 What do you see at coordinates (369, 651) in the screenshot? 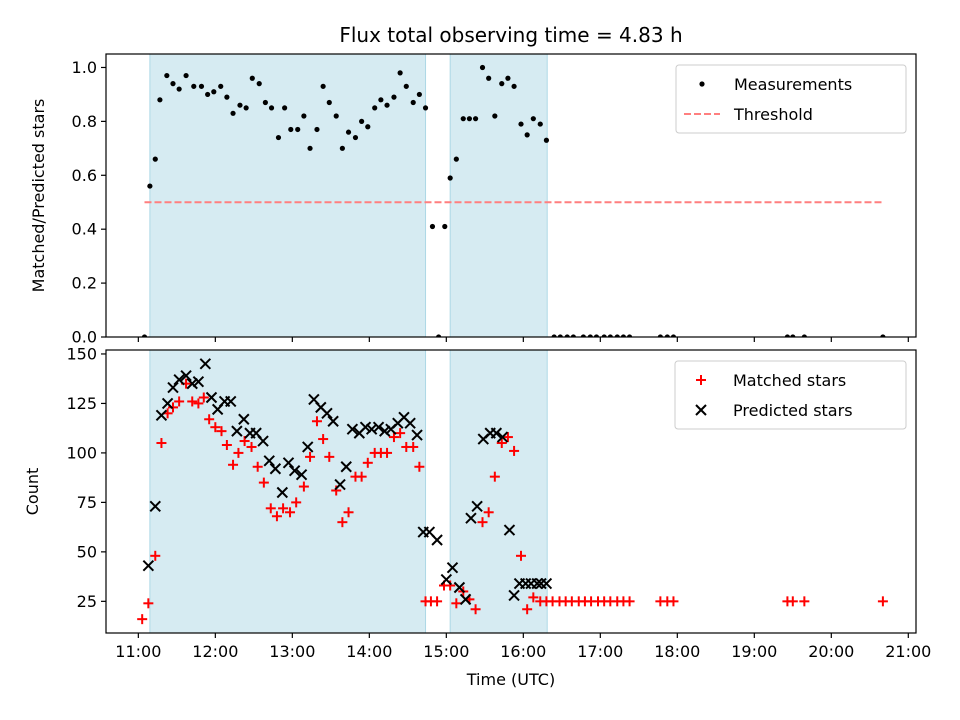
I see `x-tick-label: 14:00` at bounding box center [369, 651].